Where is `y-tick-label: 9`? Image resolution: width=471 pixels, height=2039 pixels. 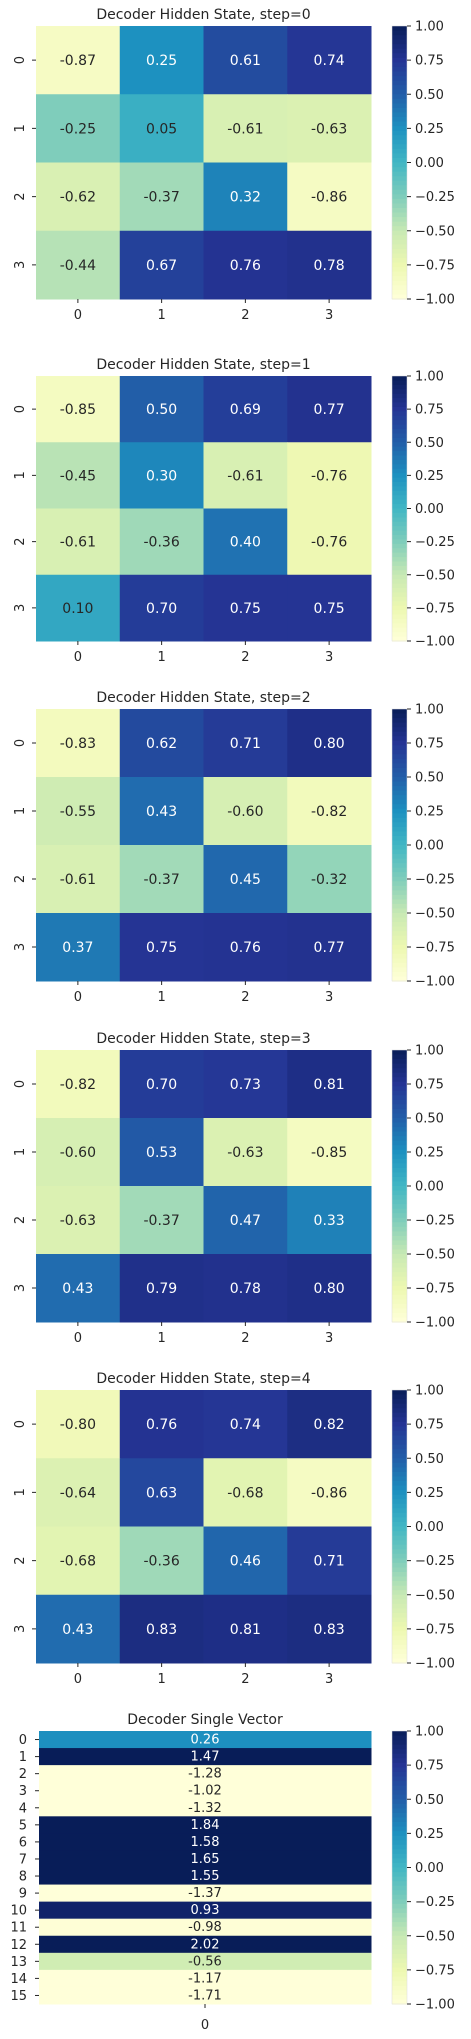
y-tick-label: 9 is located at coordinates (23, 1894).